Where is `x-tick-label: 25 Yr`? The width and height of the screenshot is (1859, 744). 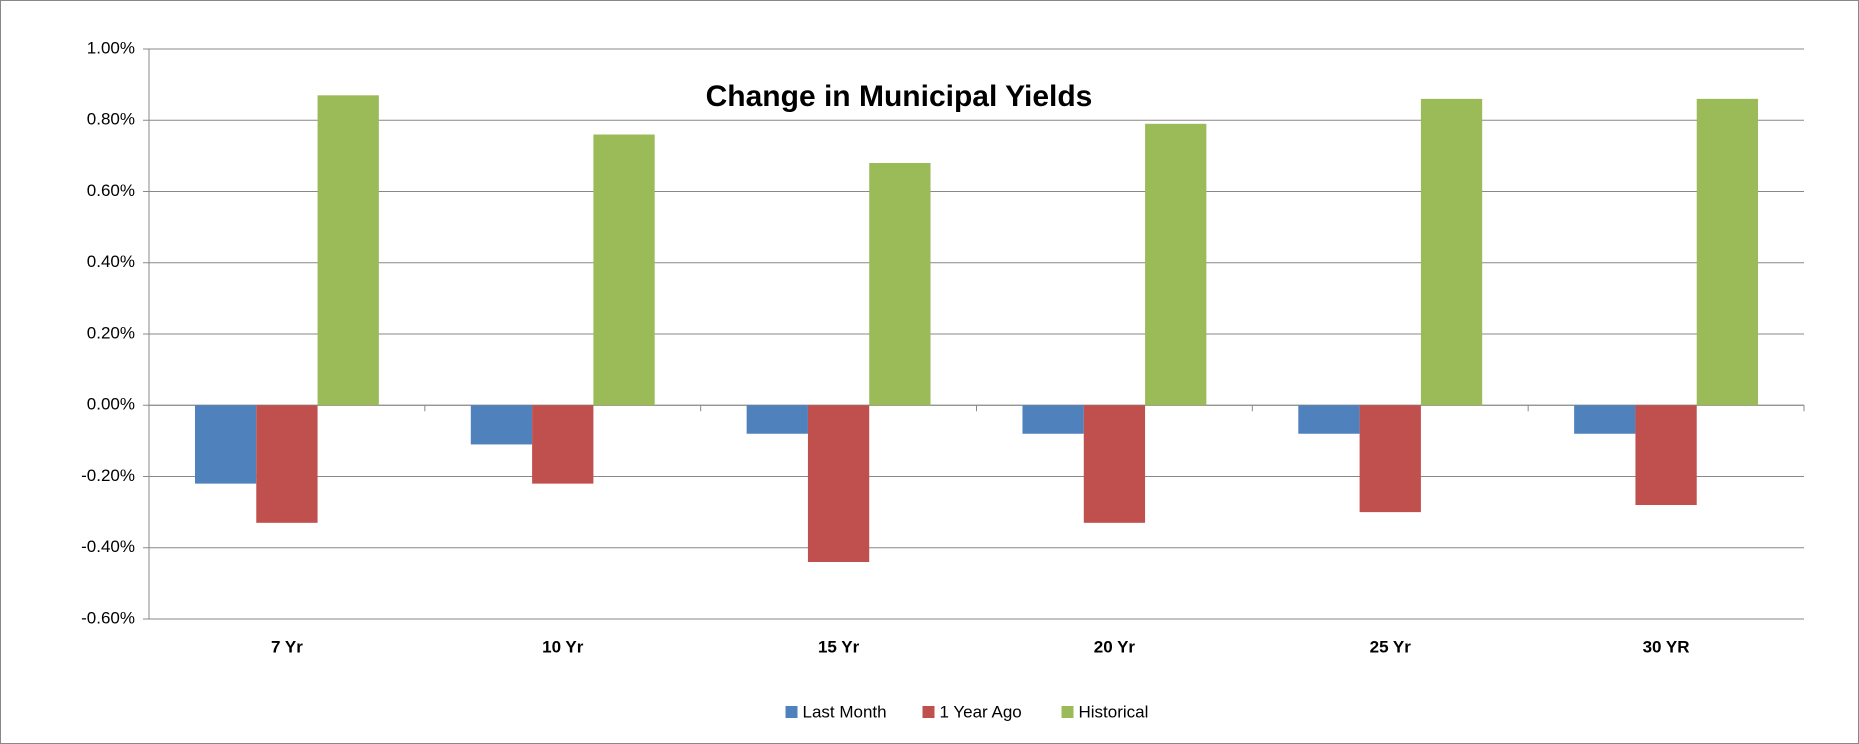
x-tick-label: 25 Yr is located at coordinates (1391, 646).